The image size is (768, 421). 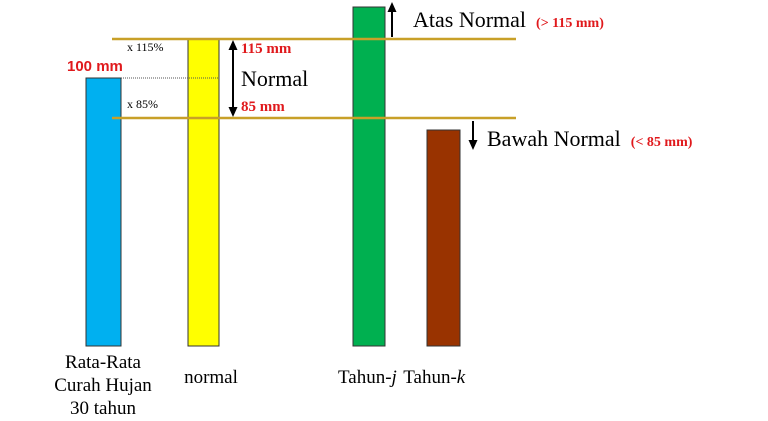 I want to click on year-k-bar, so click(x=443, y=238).